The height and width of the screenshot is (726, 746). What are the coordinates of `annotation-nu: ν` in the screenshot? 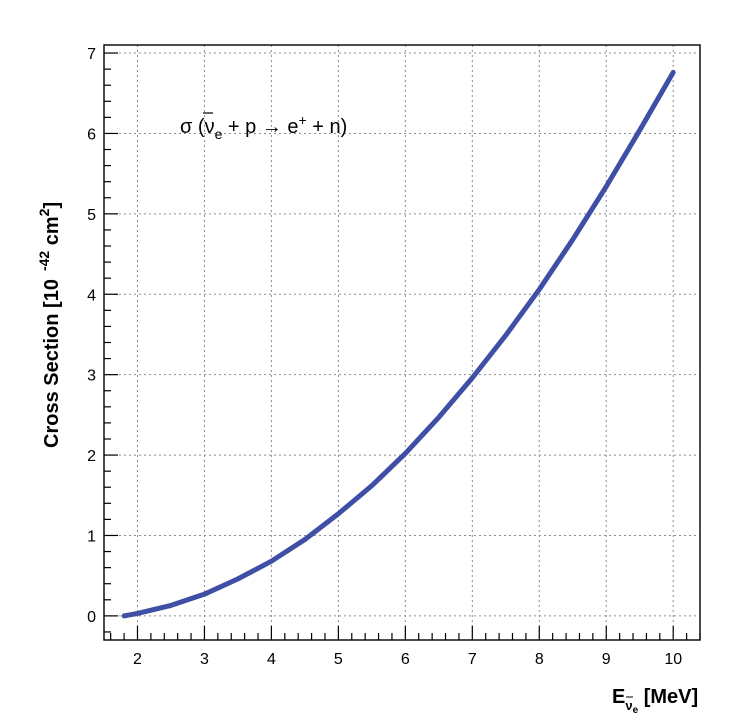 It's located at (210, 127).